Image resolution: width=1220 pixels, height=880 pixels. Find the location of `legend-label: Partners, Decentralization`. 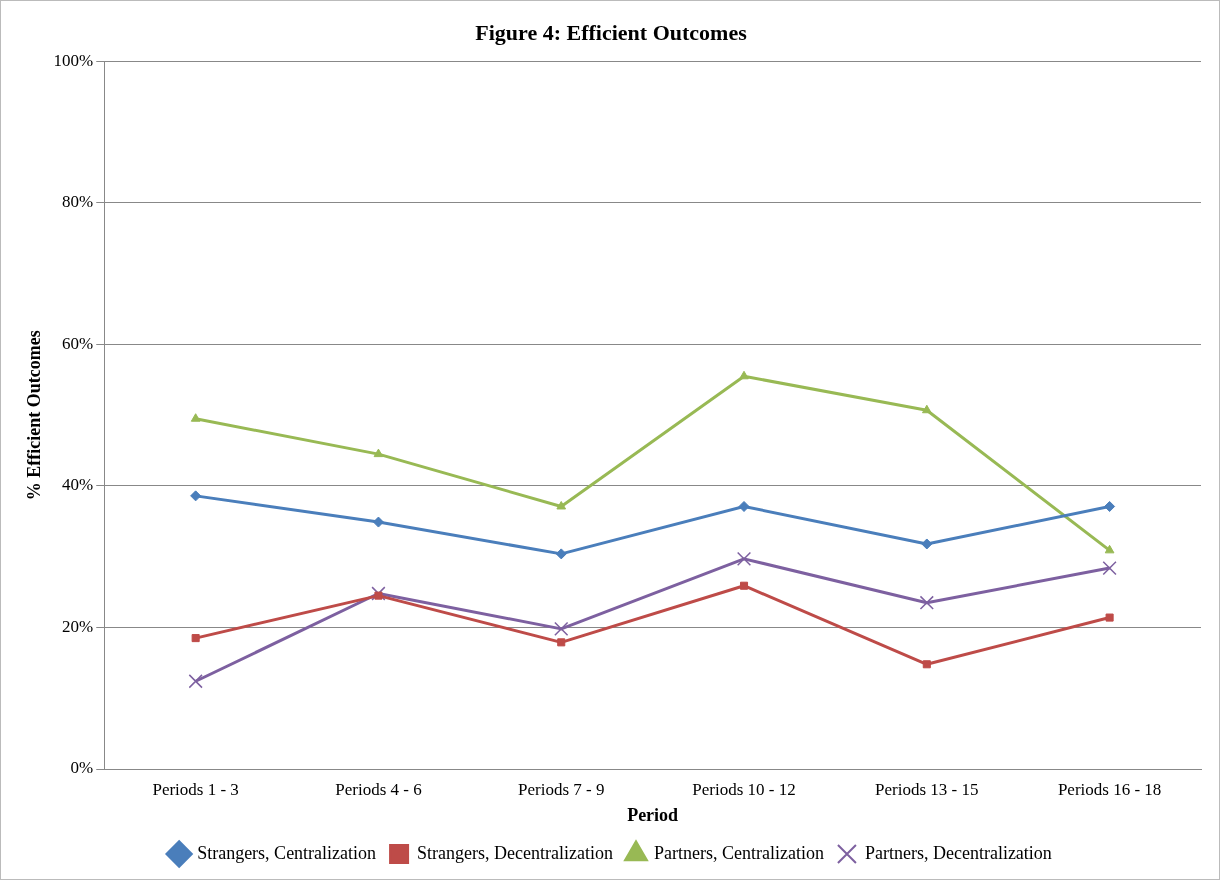

legend-label: Partners, Decentralization is located at coordinates (958, 852).